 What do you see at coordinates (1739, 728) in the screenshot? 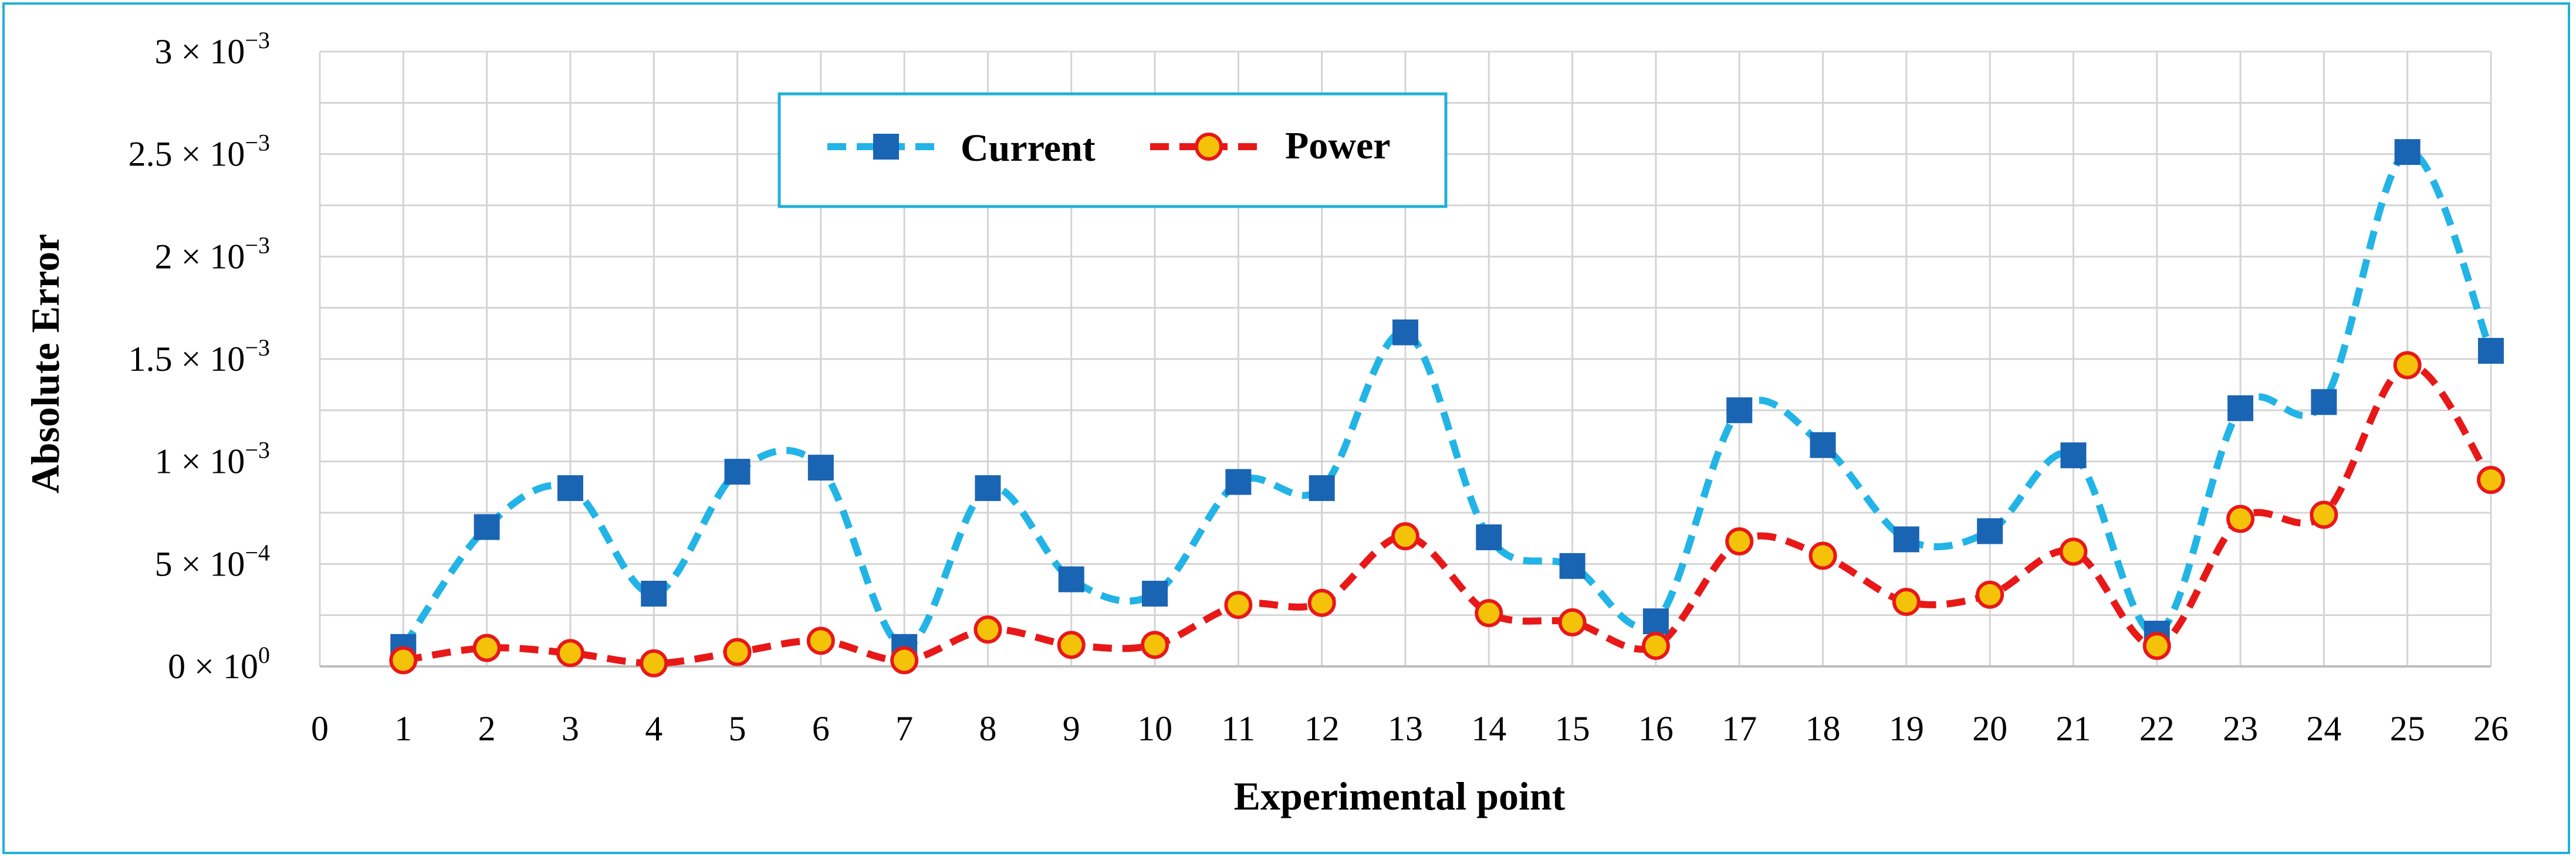
I see `x-tick-label: 17` at bounding box center [1739, 728].